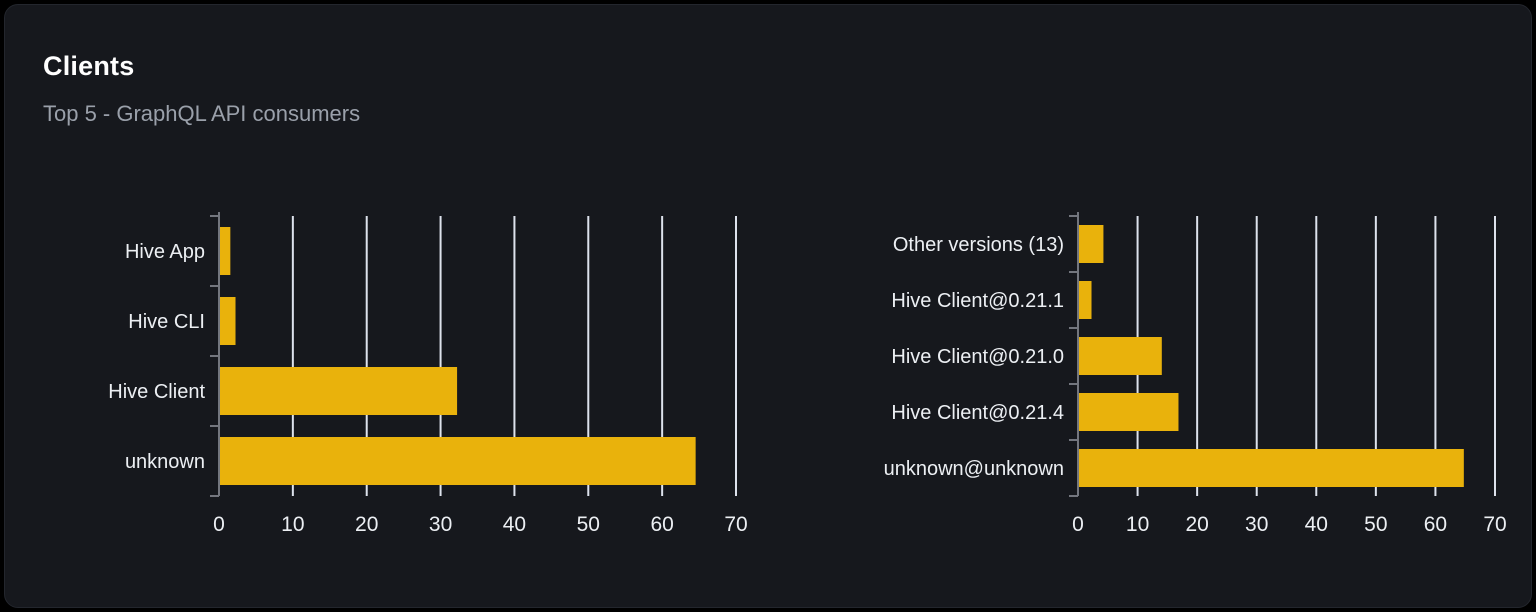 This screenshot has height=612, width=1536. What do you see at coordinates (202, 113) in the screenshot?
I see `panel-subtitle: Top 5 - GraphQL API consumers` at bounding box center [202, 113].